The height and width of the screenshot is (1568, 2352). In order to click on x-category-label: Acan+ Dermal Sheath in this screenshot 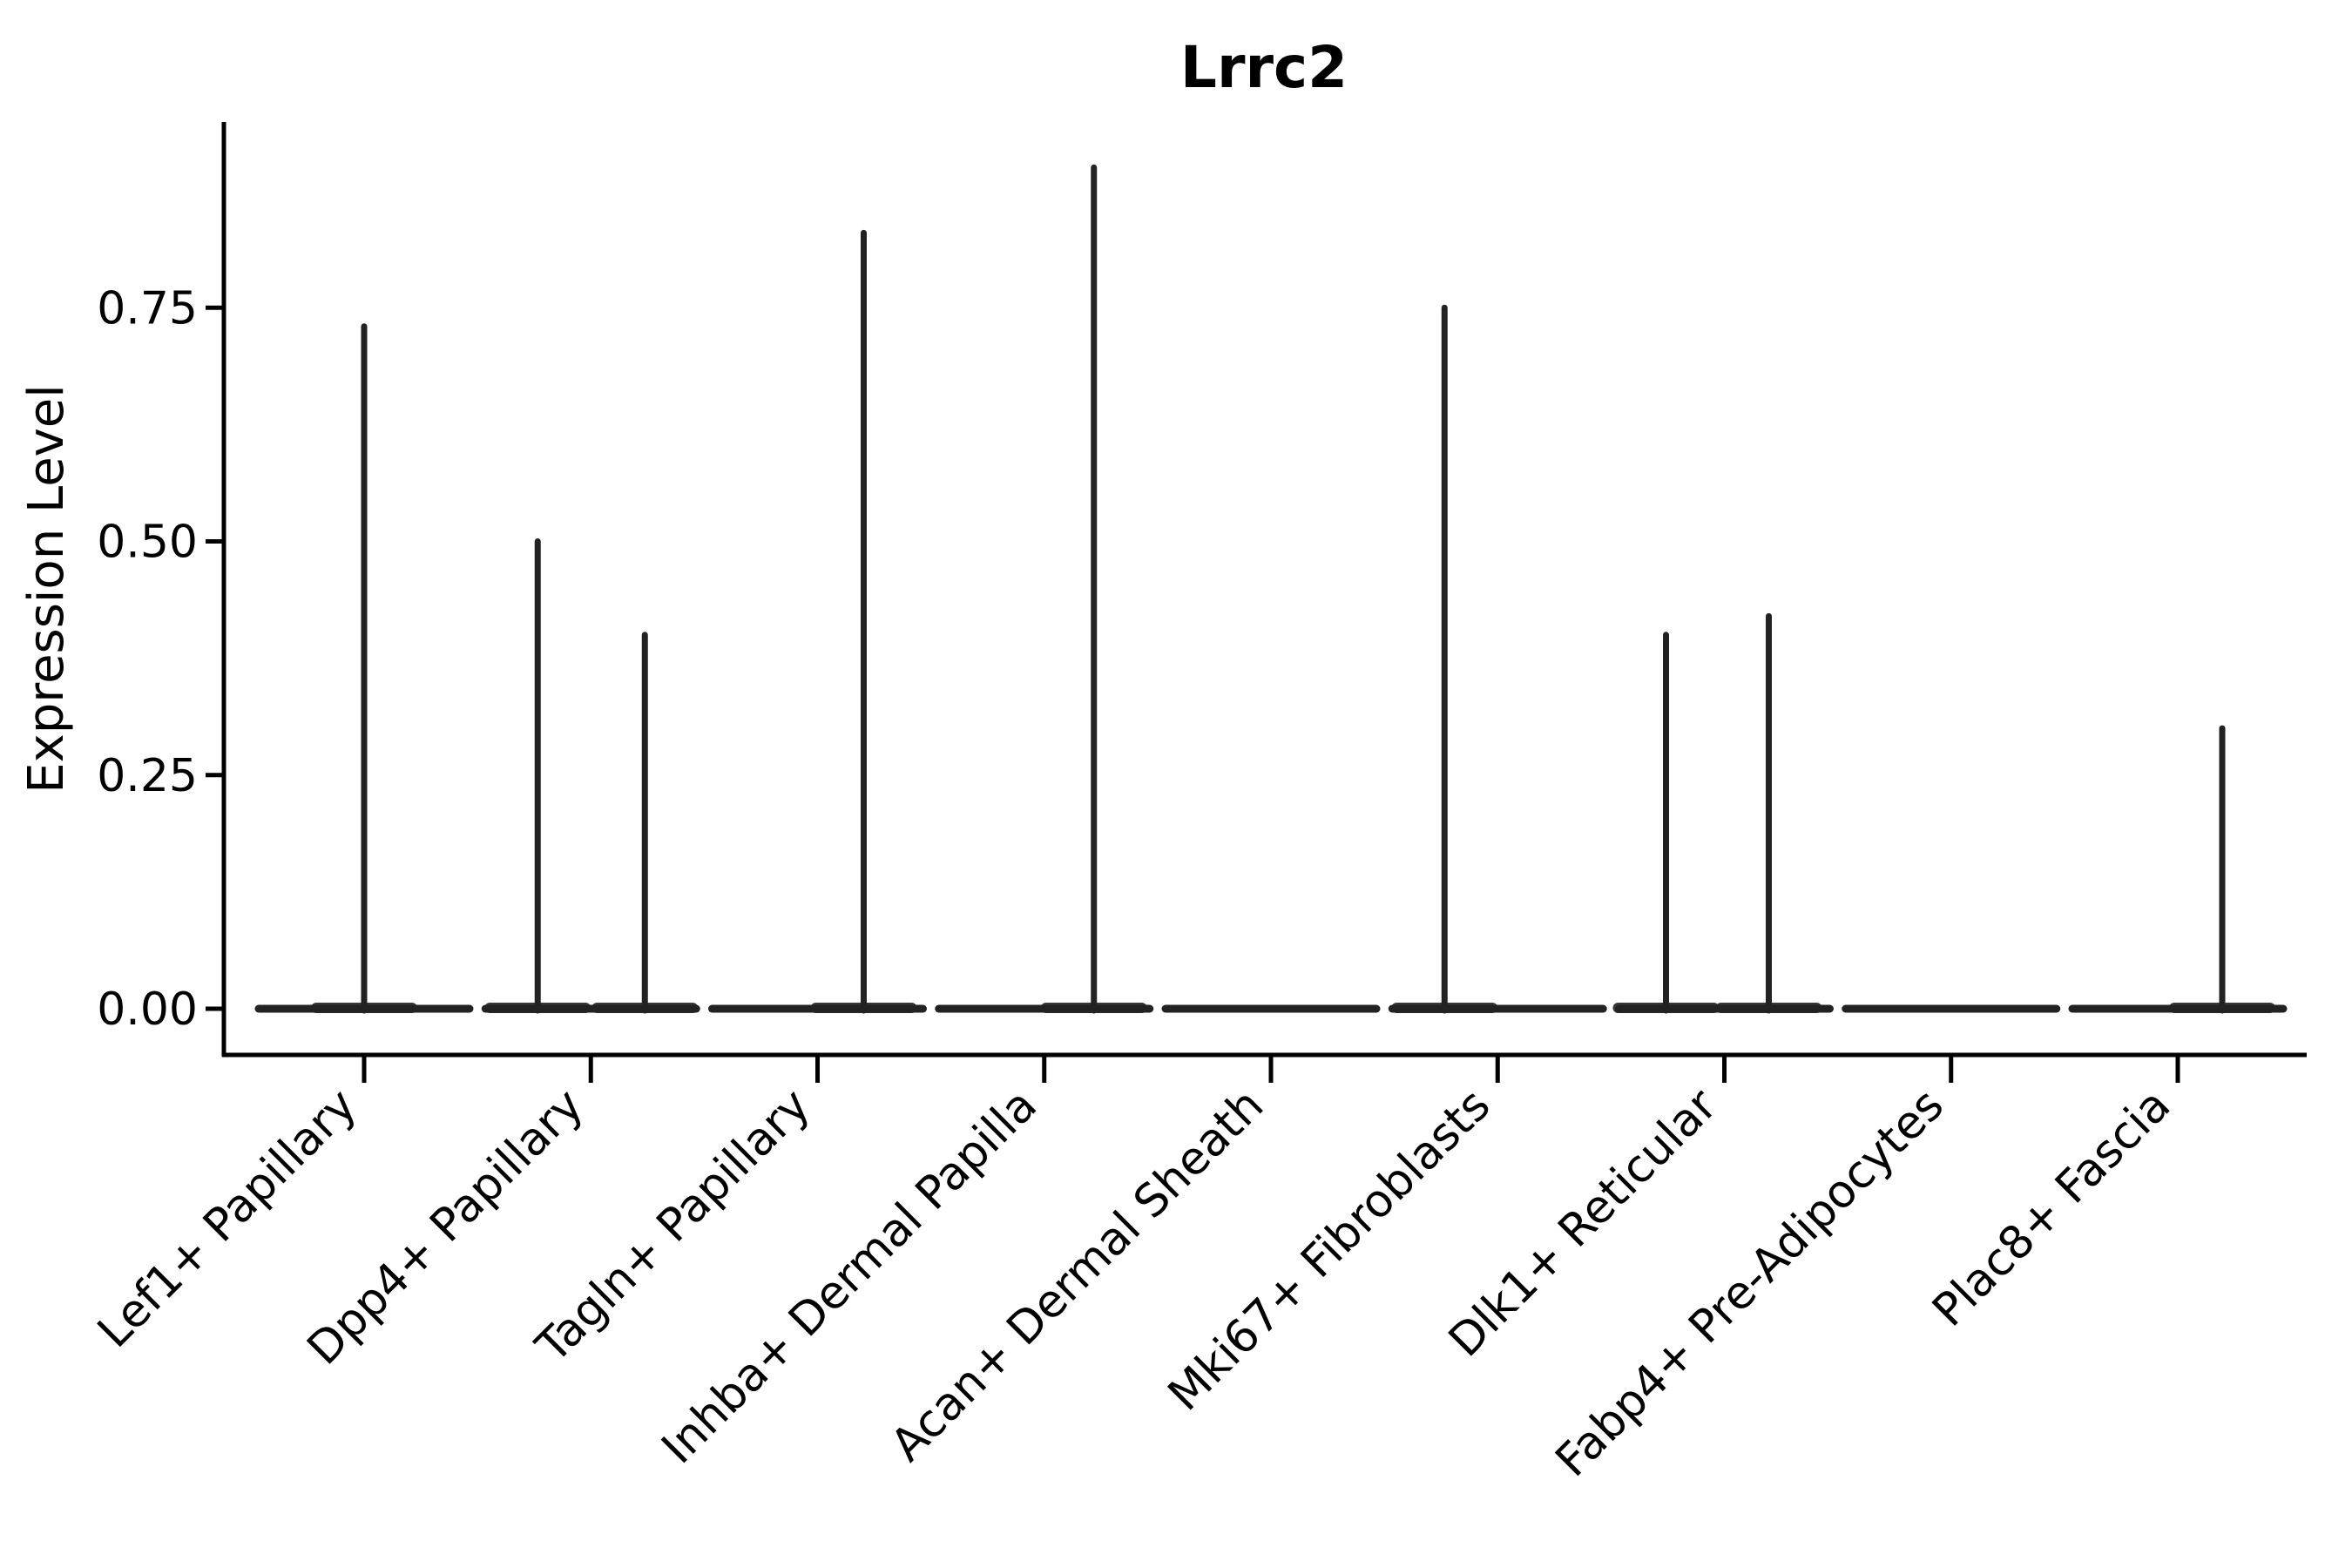, I will do `click(1078, 1275)`.